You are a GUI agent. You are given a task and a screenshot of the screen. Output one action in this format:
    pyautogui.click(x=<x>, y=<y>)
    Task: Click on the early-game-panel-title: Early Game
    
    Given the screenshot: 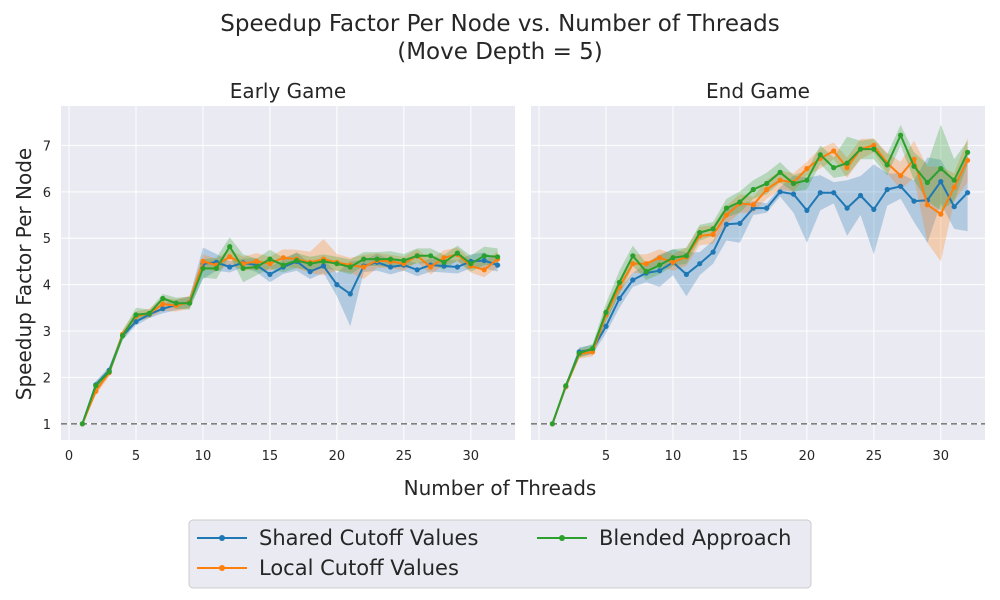 What is the action you would take?
    pyautogui.click(x=288, y=91)
    